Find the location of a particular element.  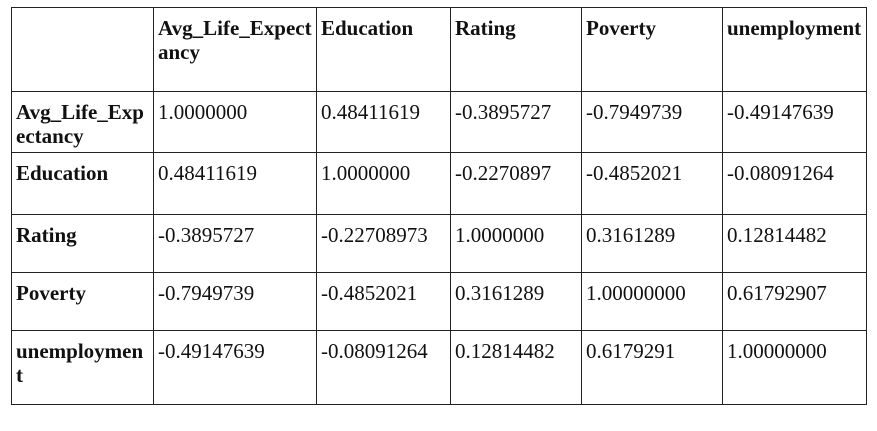

column-header: Avg_Life_Expectancy is located at coordinates (235, 49).